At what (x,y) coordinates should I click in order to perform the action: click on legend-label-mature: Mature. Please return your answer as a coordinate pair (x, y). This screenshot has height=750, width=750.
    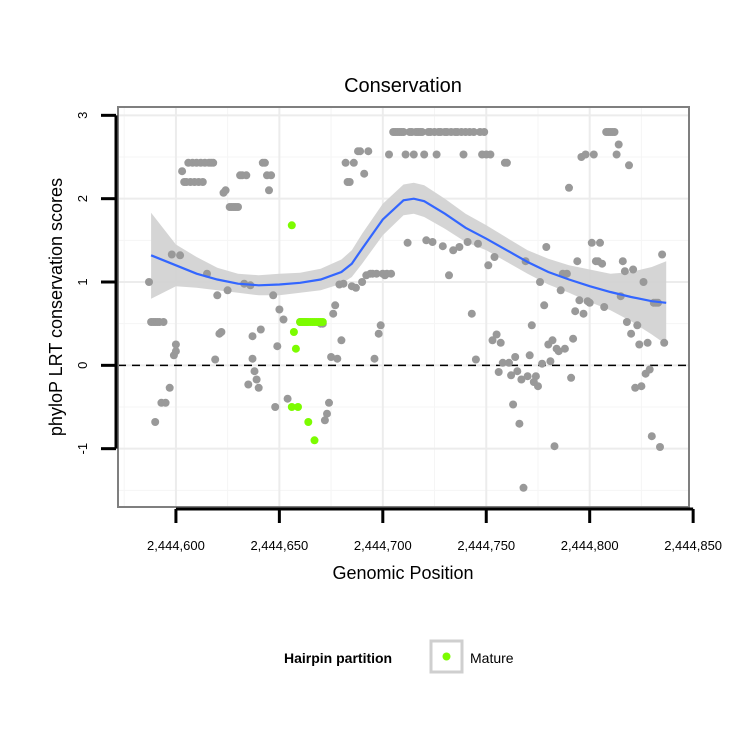
    Looking at the image, I should click on (492, 658).